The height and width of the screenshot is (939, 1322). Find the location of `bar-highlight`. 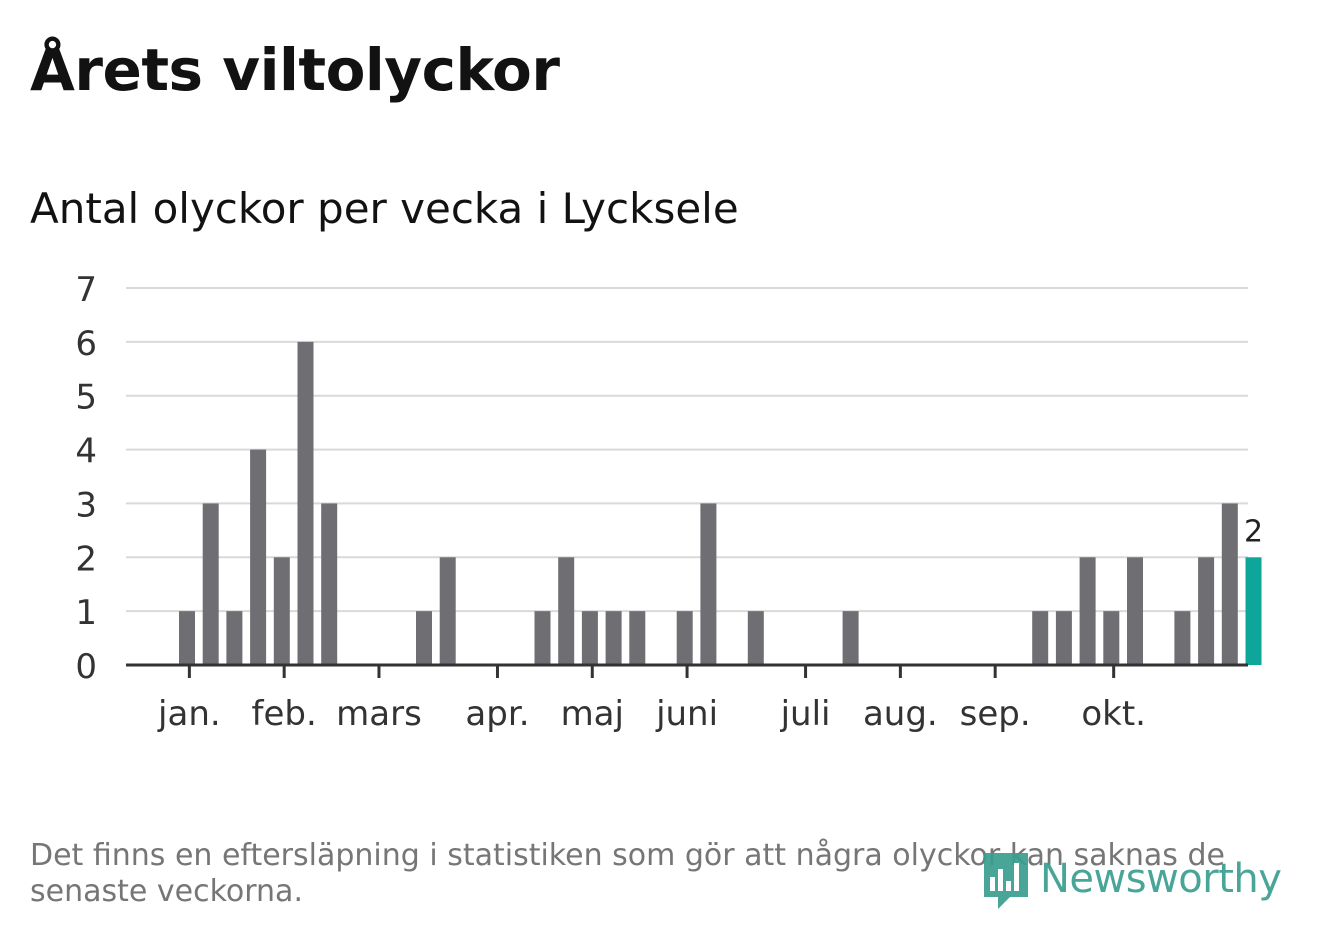

bar-highlight is located at coordinates (1253, 611).